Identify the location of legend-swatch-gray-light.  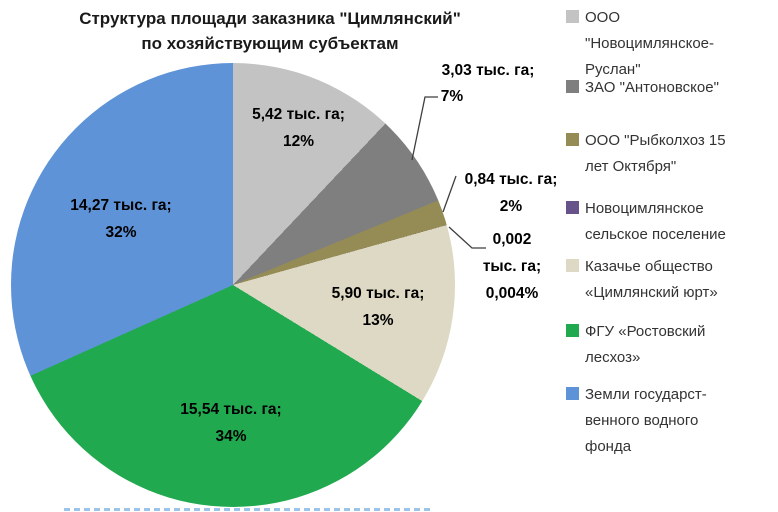
(572, 16).